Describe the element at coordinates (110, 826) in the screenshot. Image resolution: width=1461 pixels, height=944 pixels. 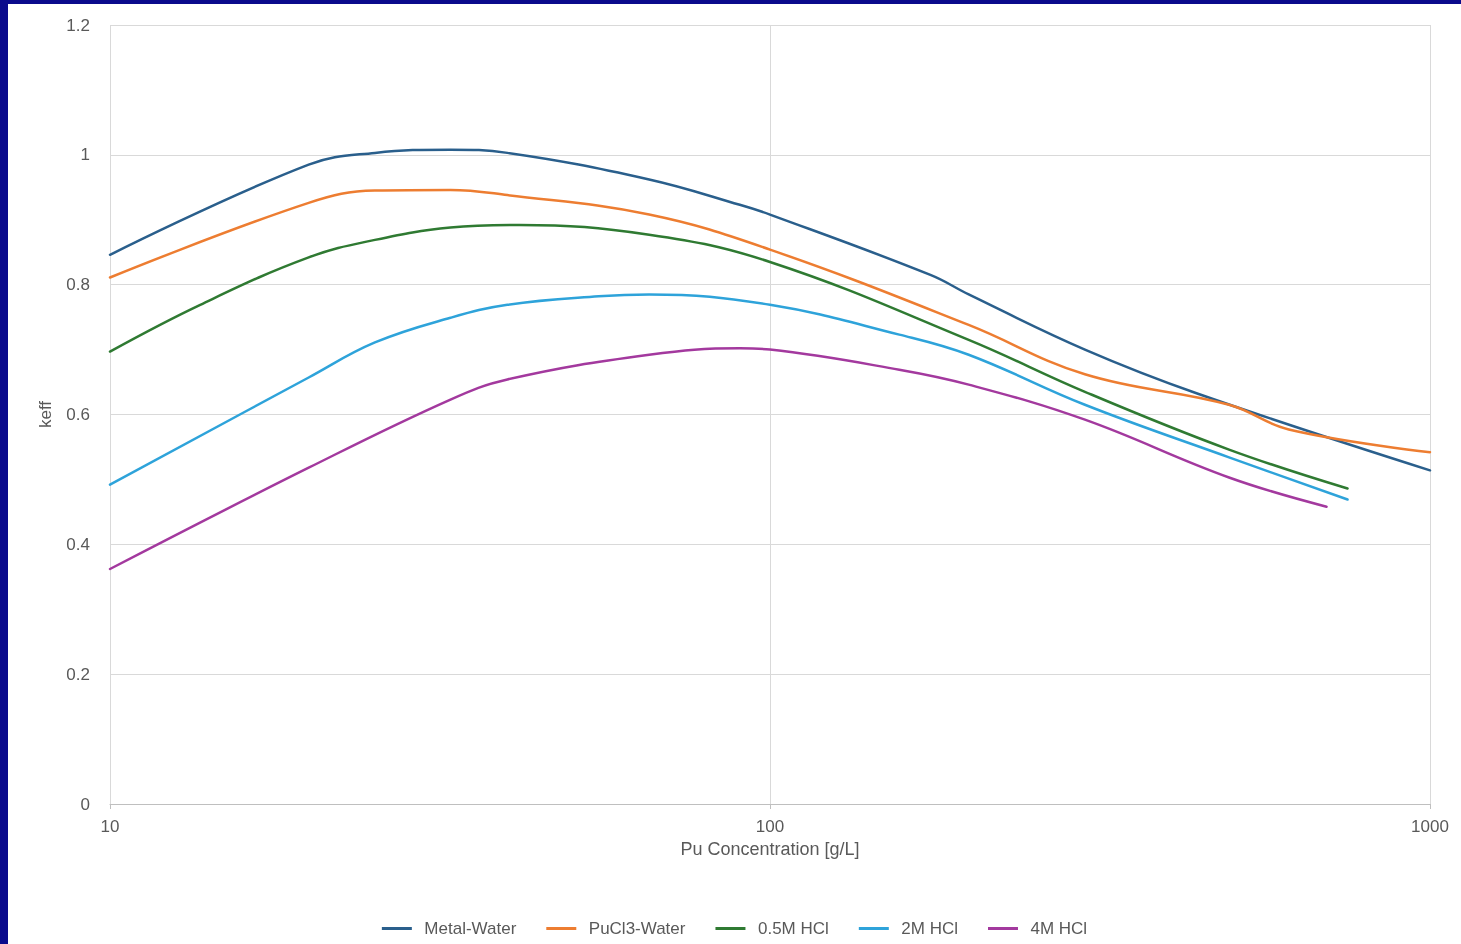
I see `x-tick-label: 10` at that location.